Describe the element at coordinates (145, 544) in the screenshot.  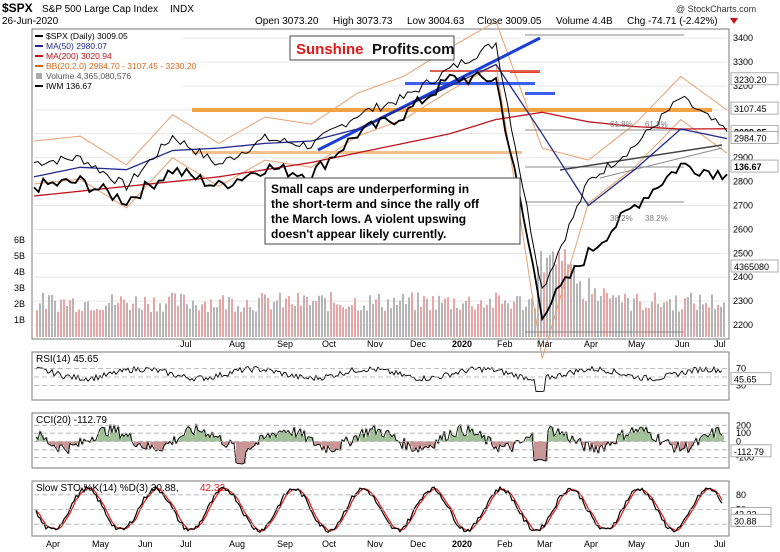
I see `month-label: Jun` at that location.